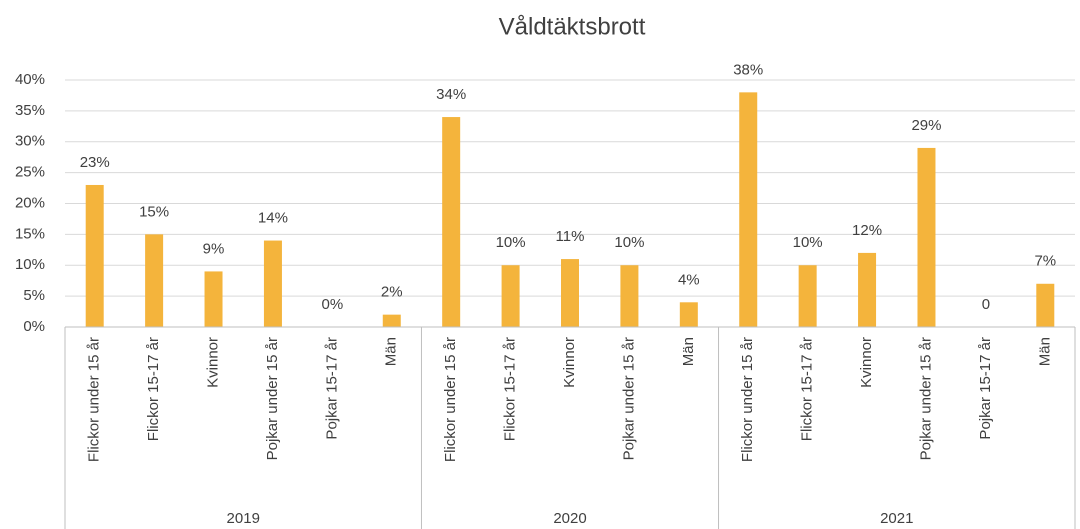  What do you see at coordinates (748, 69) in the screenshot?
I see `data-label: 38%` at bounding box center [748, 69].